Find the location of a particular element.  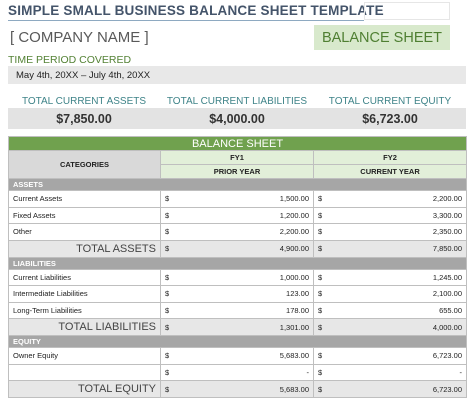

total-row: TOTAL LIABILITIES $1,301.00 $4,000.00 is located at coordinates (238, 327).